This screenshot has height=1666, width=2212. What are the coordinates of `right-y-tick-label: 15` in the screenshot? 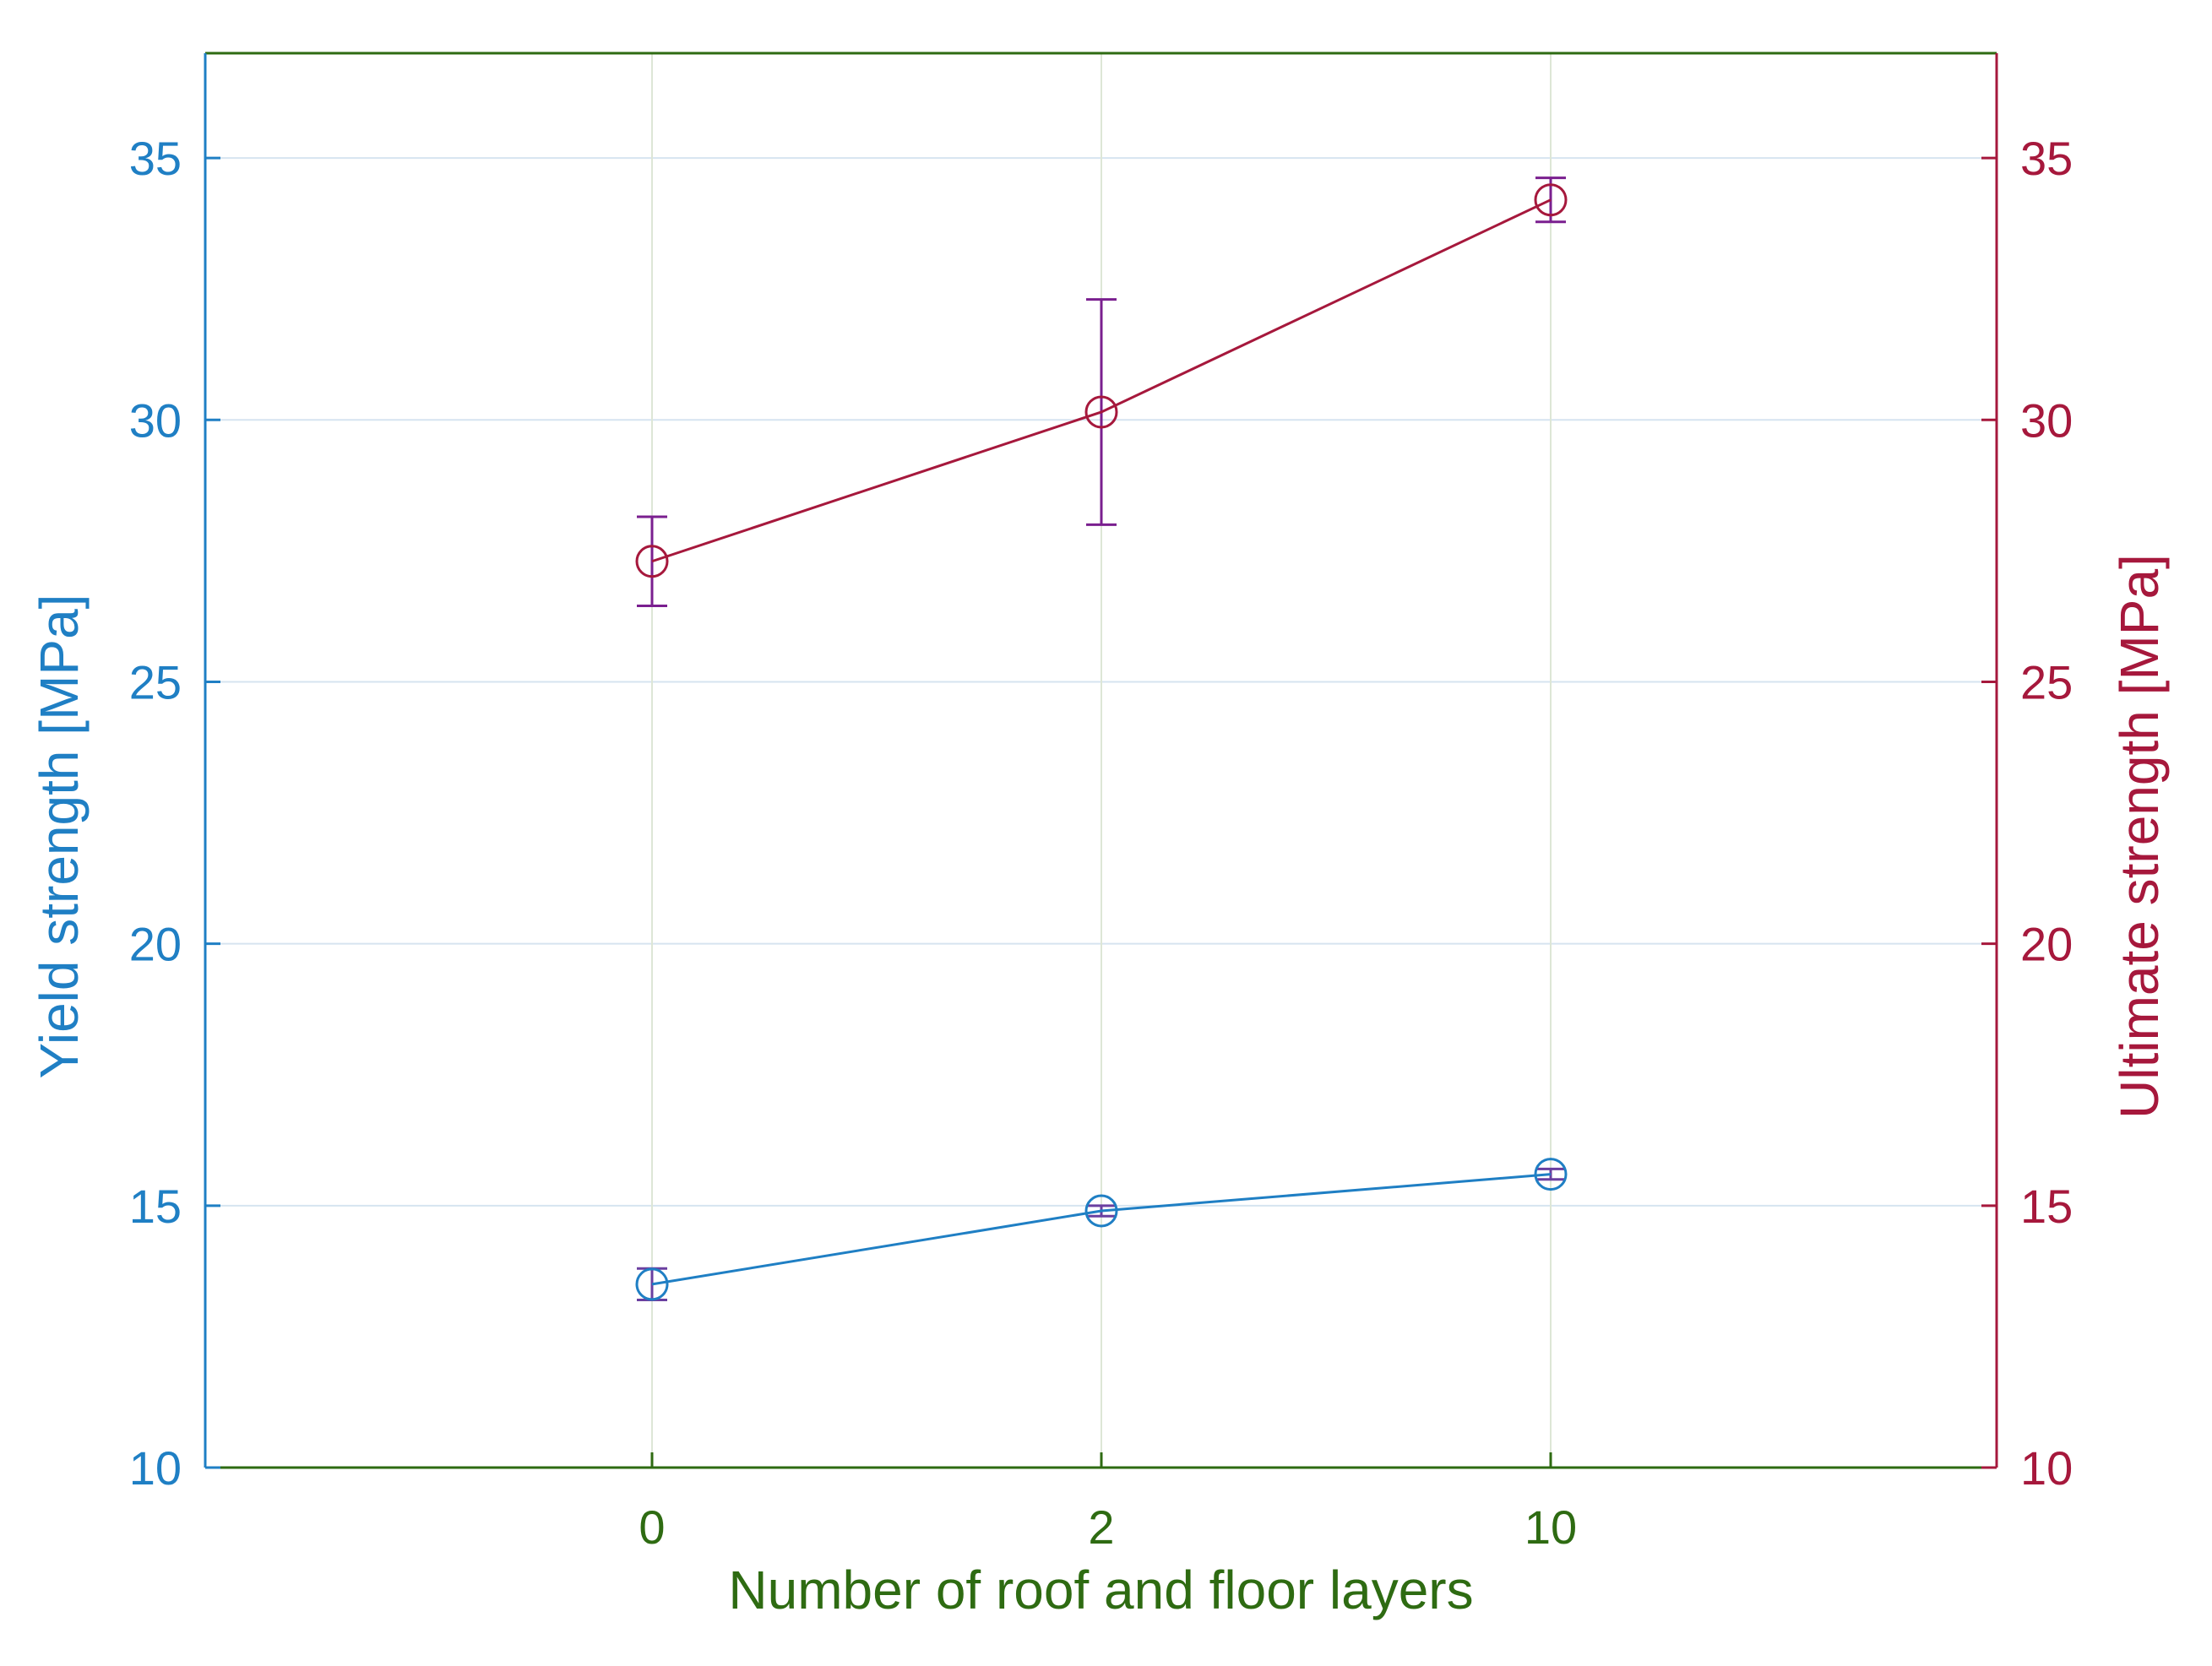 It's located at (2046, 1207).